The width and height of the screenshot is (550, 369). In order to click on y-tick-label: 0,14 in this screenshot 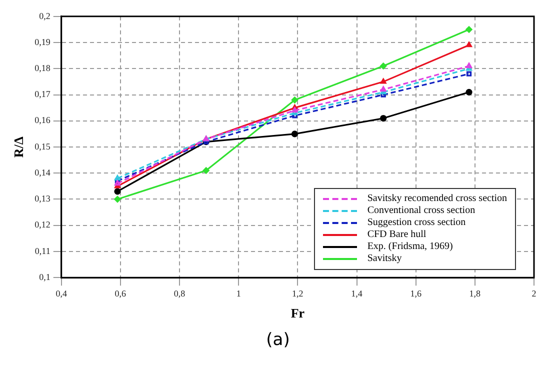, I will do `click(42, 172)`.